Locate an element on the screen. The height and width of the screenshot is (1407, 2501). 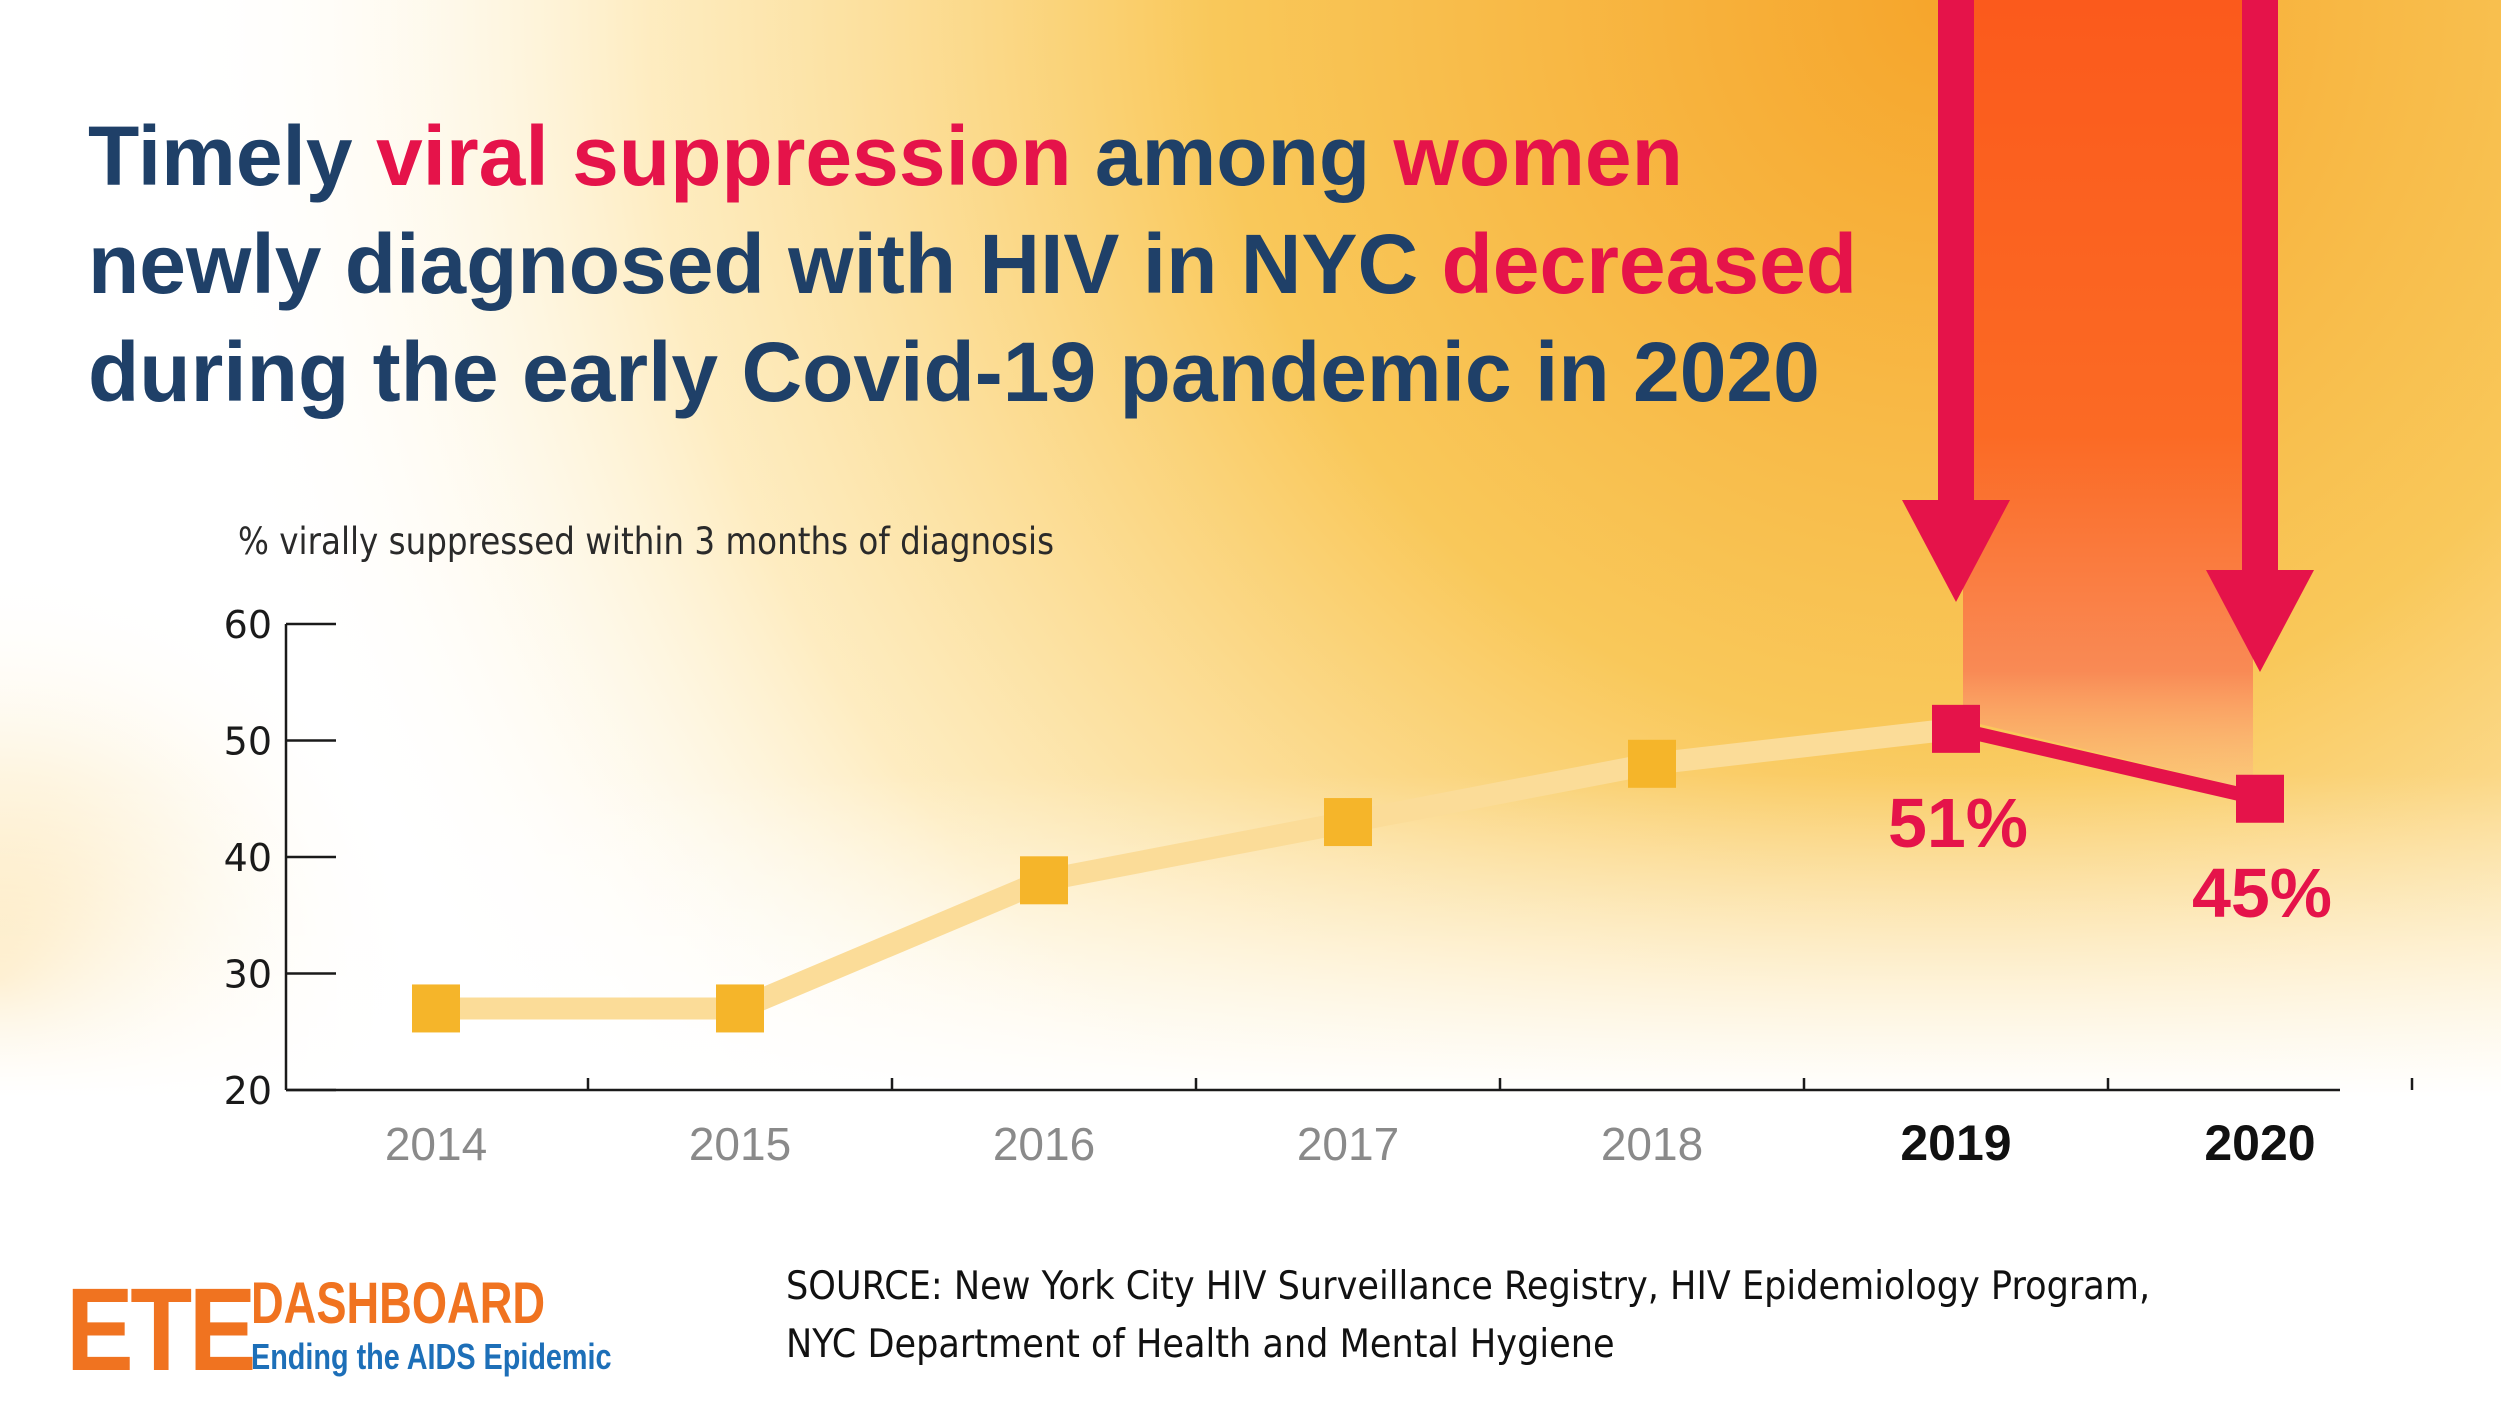
title-text-1: Timely is located at coordinates (232, 156).